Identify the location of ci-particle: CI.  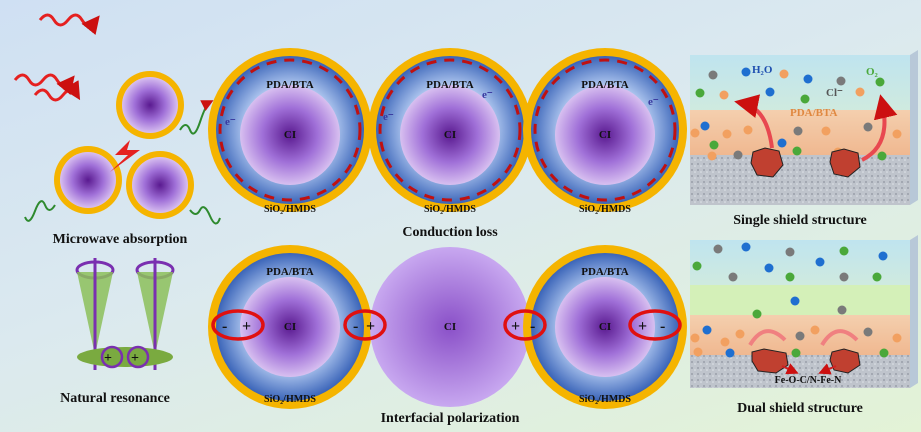
(450, 327).